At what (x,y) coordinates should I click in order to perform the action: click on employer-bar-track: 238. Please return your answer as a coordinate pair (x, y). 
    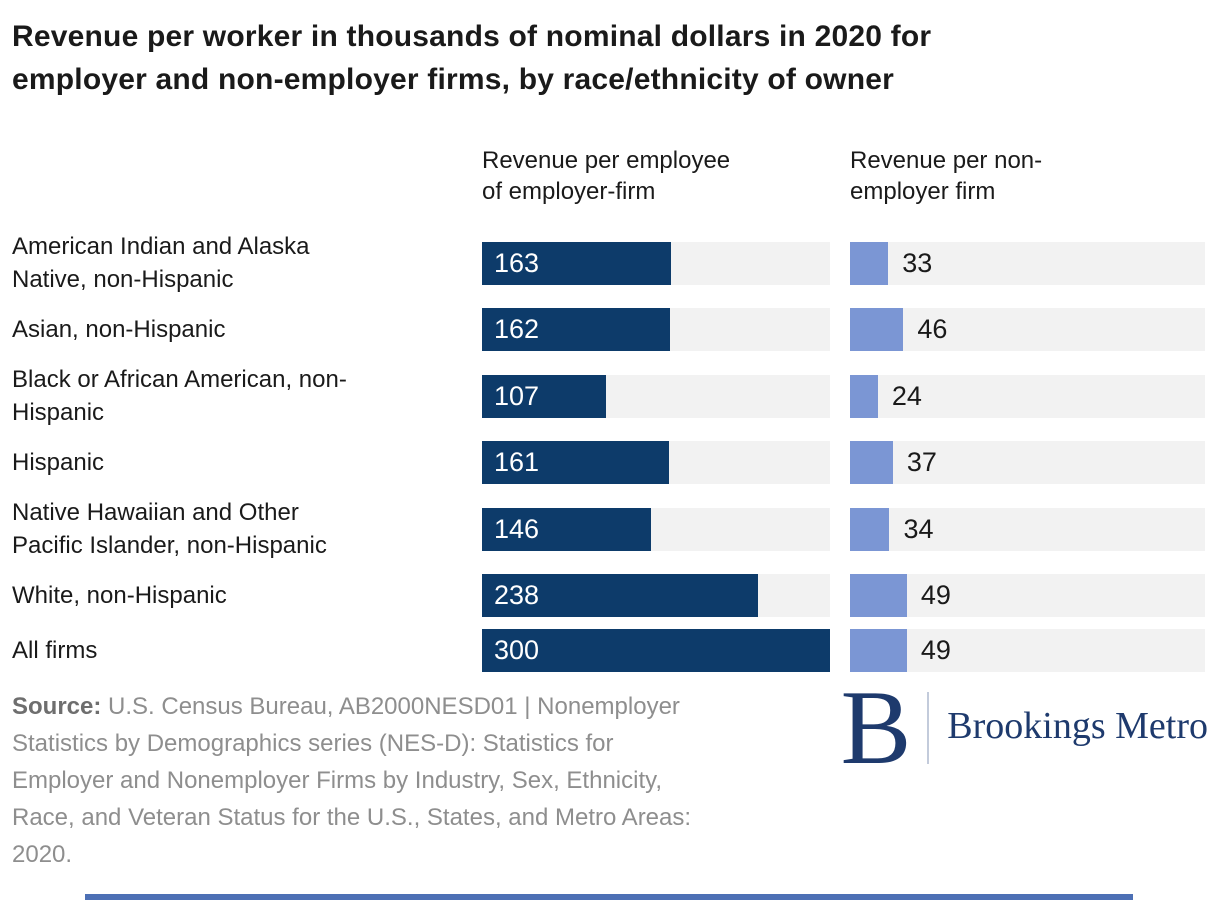
    Looking at the image, I should click on (656, 595).